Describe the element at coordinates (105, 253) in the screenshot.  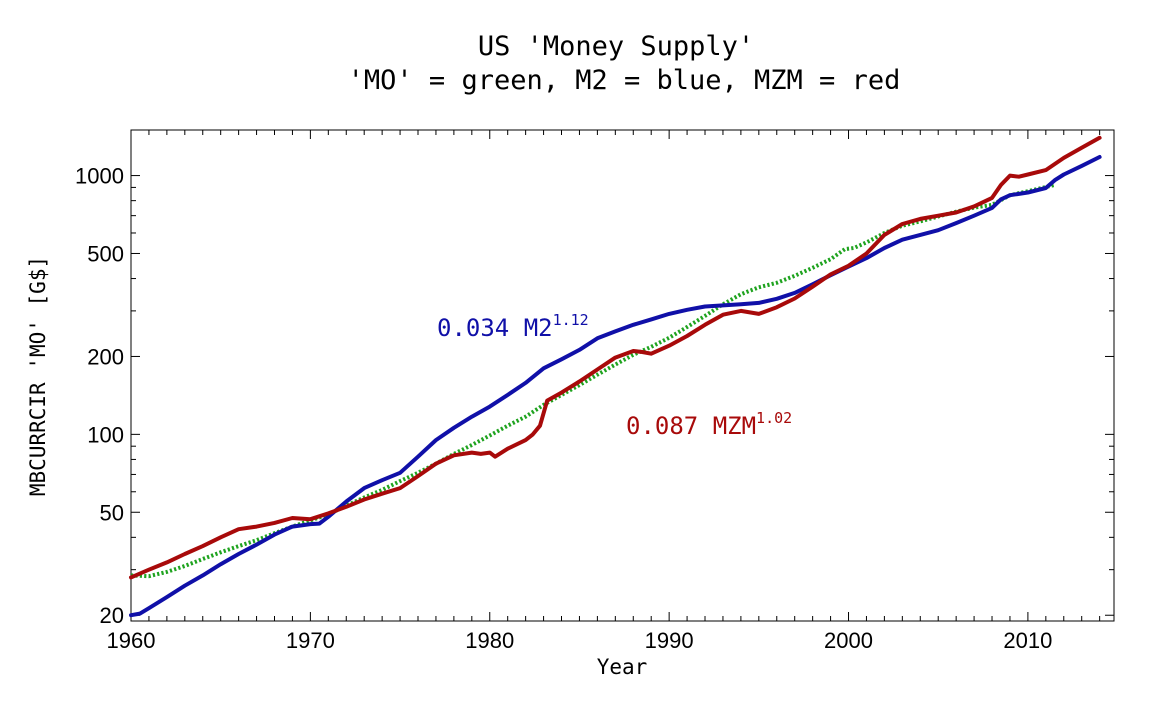
I see `y-tick-label: 500` at that location.